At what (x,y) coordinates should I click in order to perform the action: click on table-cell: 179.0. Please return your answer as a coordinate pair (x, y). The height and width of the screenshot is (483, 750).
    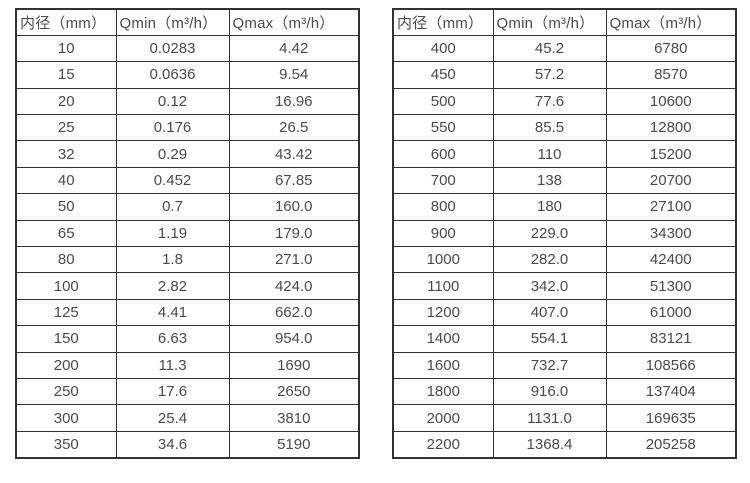
    Looking at the image, I should click on (294, 233).